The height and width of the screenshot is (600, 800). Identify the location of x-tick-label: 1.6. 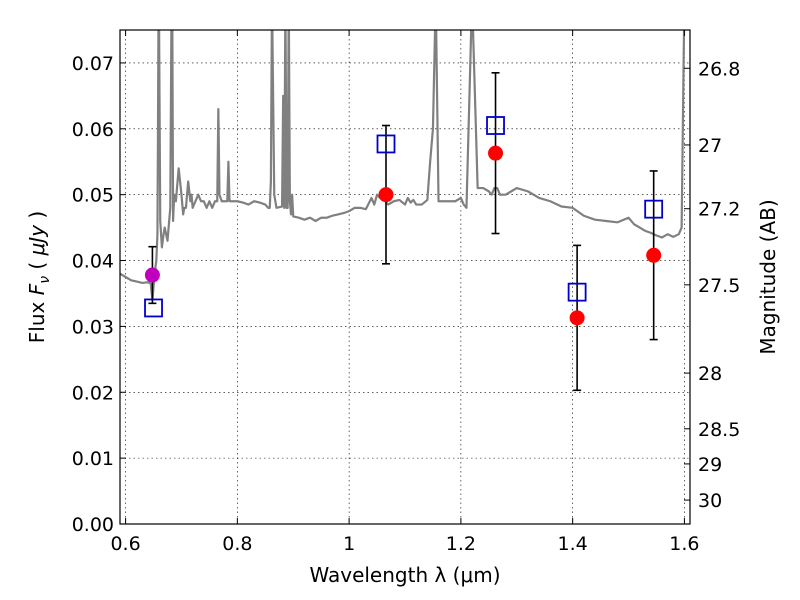
(684, 544).